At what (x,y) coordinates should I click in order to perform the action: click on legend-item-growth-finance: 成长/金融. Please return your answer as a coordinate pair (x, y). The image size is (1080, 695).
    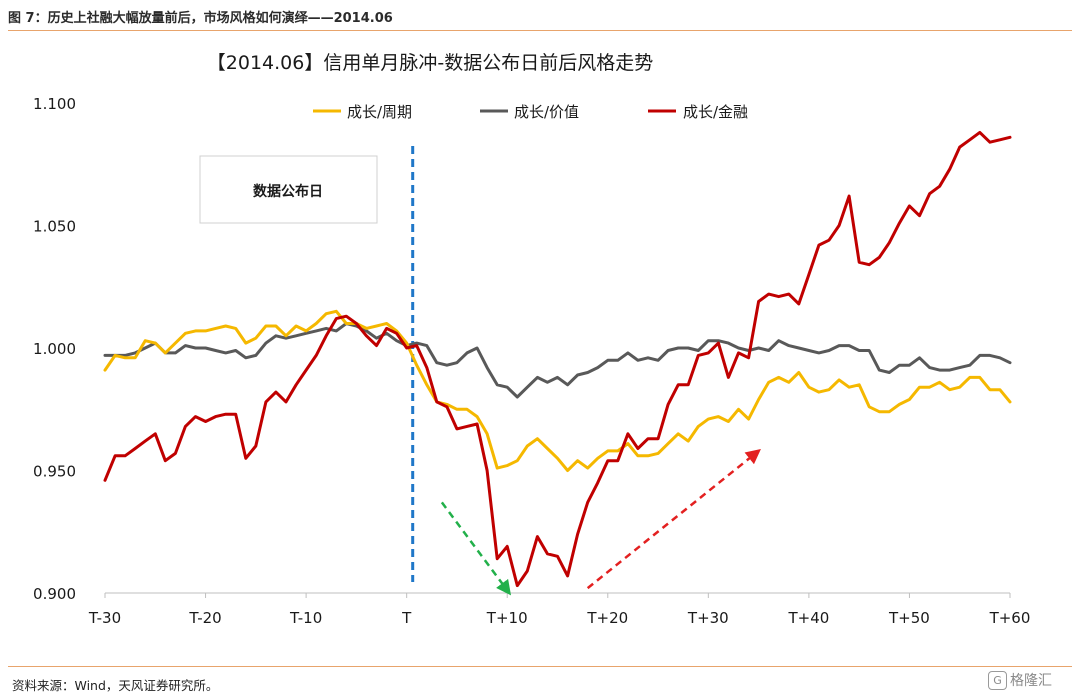
    Looking at the image, I should click on (698, 112).